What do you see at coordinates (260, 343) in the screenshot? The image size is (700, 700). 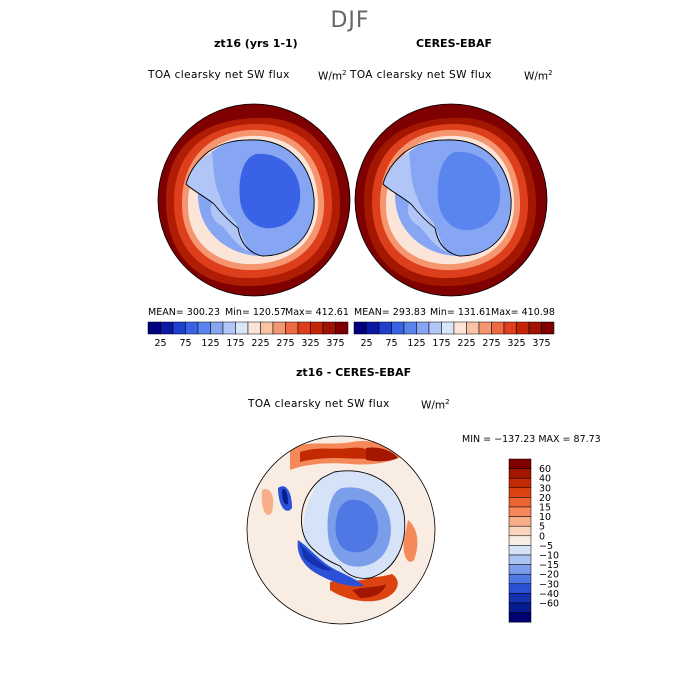 I see `model-colorbar-tick-label: 225` at bounding box center [260, 343].